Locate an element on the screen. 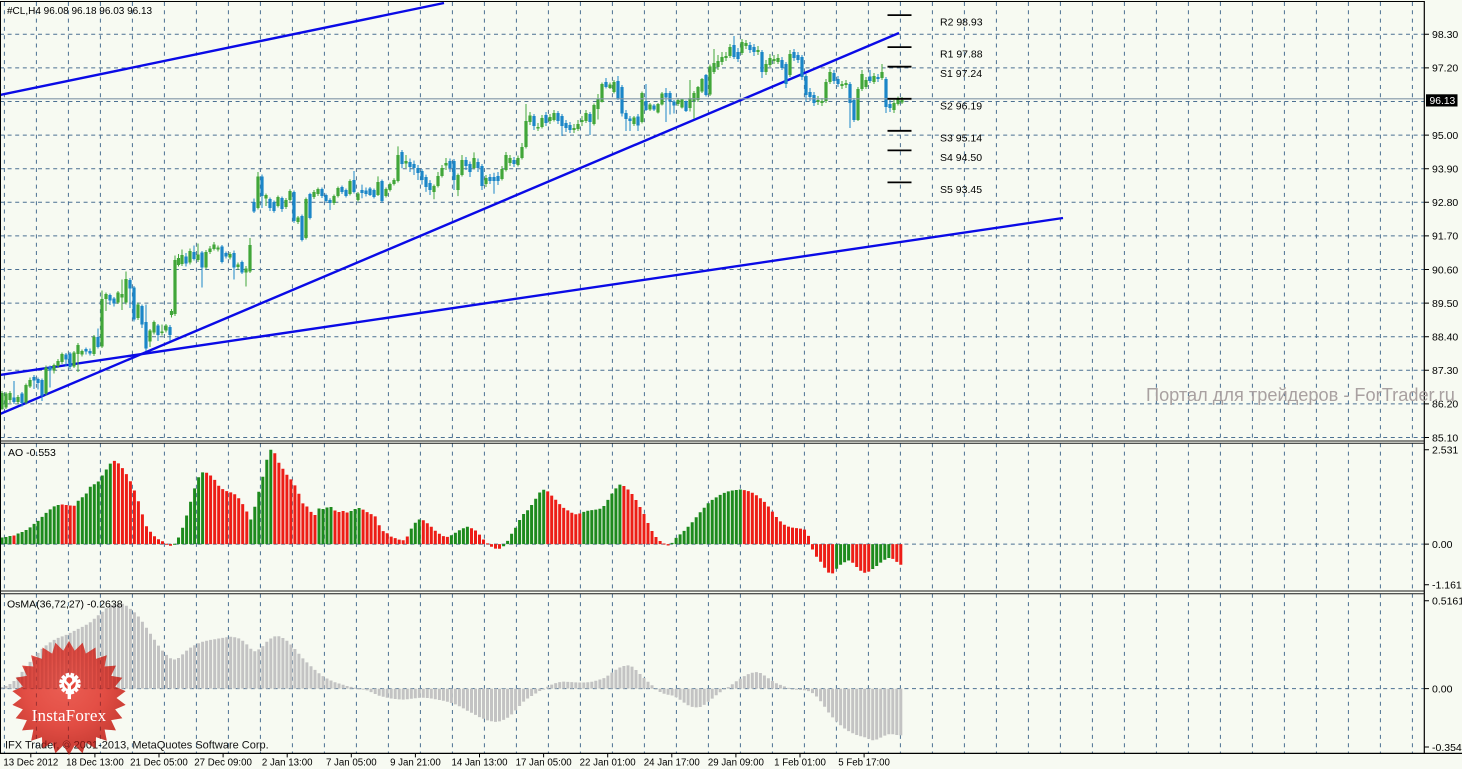 The image size is (1462, 769). svg-text: 98.30 is located at coordinates (1445, 35).